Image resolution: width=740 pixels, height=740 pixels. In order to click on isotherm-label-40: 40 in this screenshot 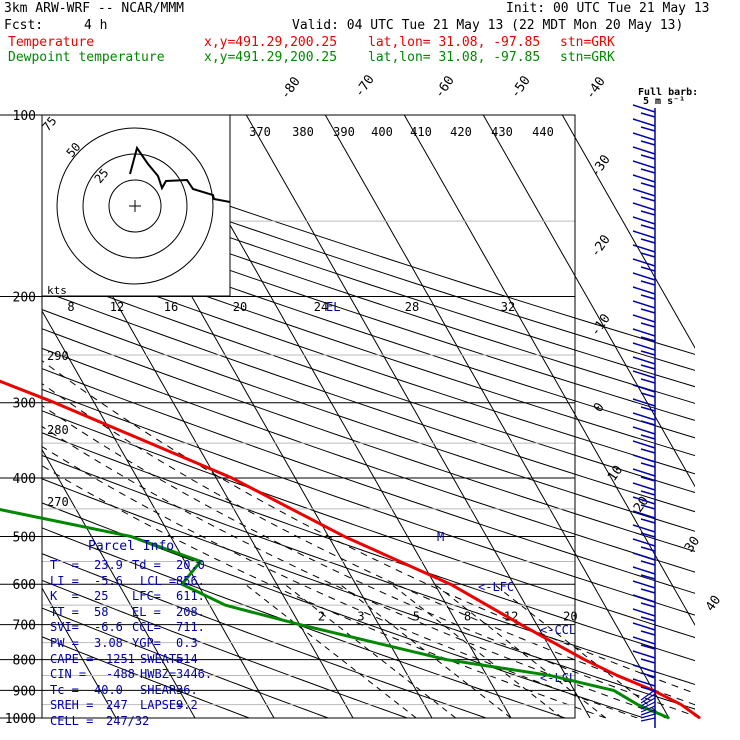, I will do `click(713, 603)`.